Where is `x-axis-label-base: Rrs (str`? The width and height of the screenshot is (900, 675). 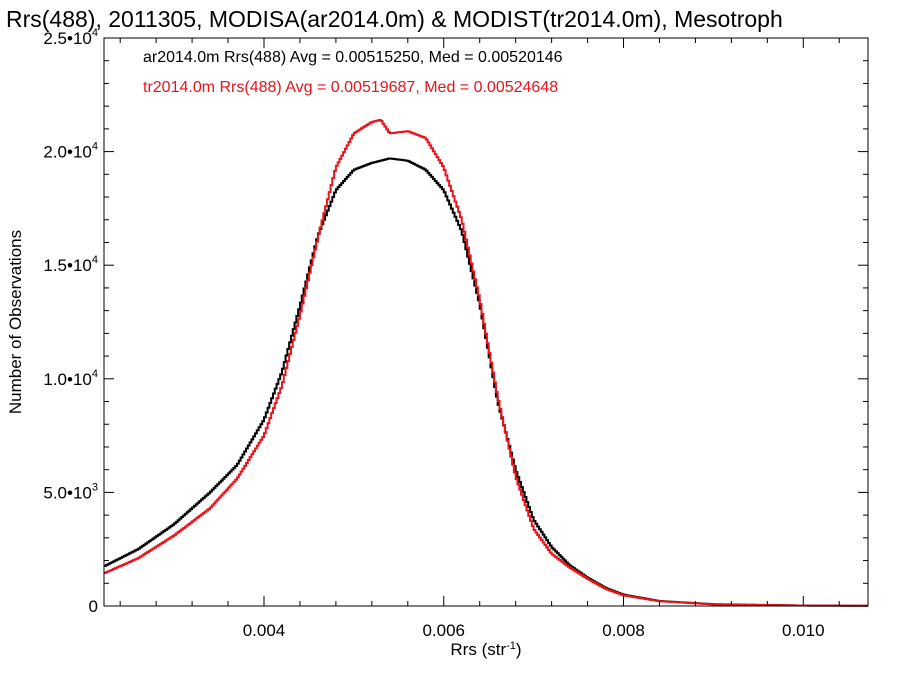 x-axis-label-base: Rrs (str is located at coordinates (478, 649).